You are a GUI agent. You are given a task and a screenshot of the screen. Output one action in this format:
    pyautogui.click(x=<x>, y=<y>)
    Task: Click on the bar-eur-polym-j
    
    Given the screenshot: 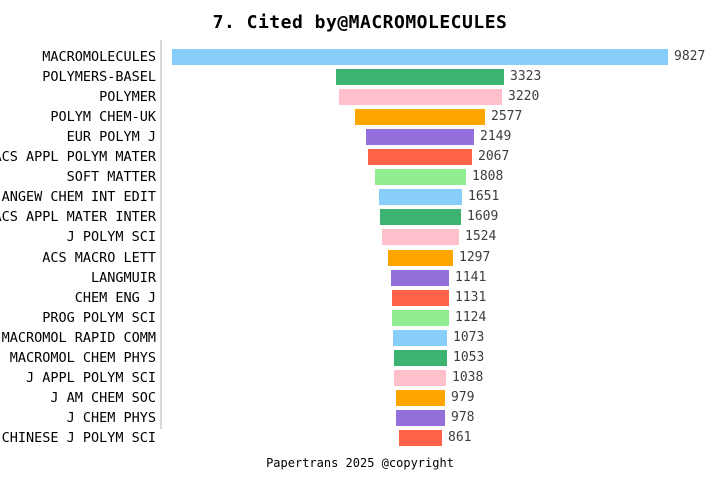 What is the action you would take?
    pyautogui.click(x=420, y=137)
    